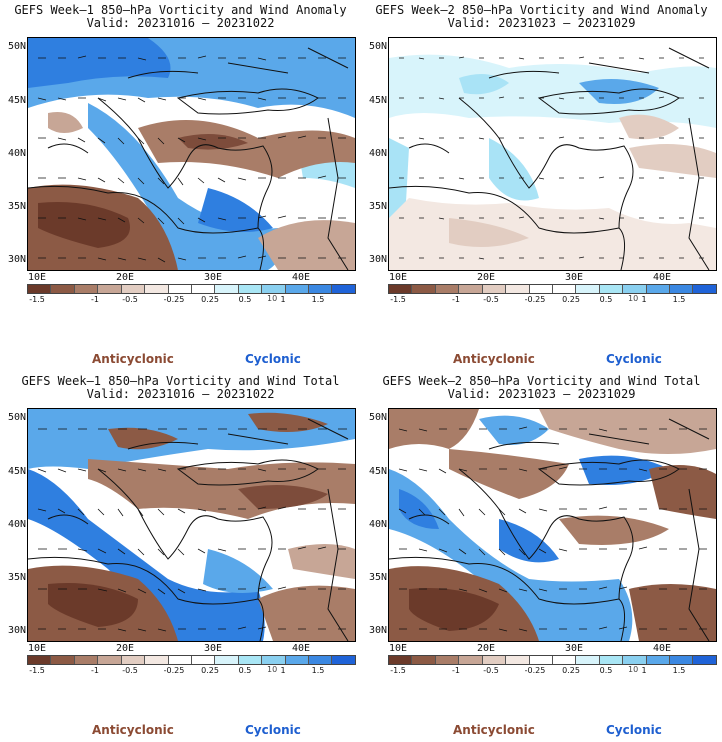 Image resolution: width=722 pixels, height=742 pixels. I want to click on lat-label: 50N, so click(377, 417).